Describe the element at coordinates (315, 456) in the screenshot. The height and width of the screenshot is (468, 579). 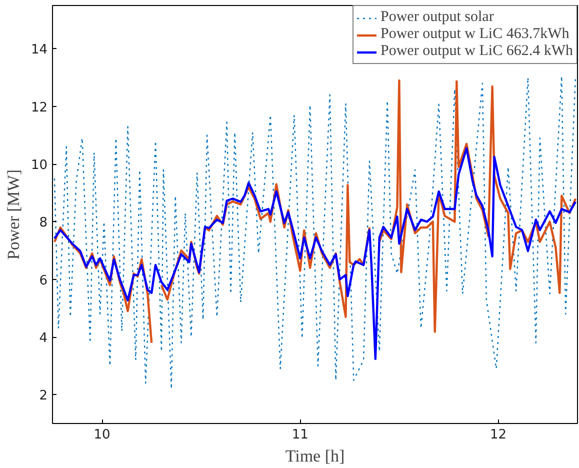
I see `x-axis-title: Time [h]` at that location.